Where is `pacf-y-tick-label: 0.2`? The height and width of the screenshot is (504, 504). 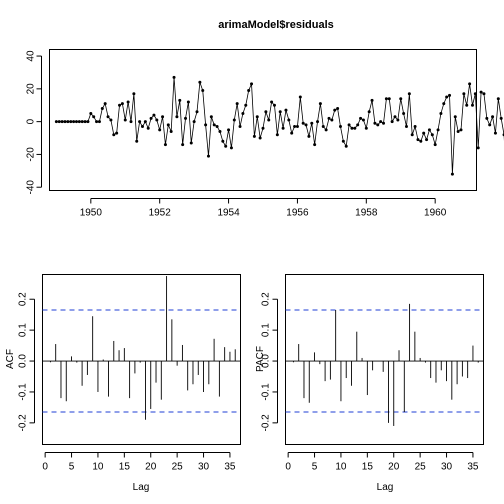
pacf-y-tick-label: 0.2 is located at coordinates (266, 299).